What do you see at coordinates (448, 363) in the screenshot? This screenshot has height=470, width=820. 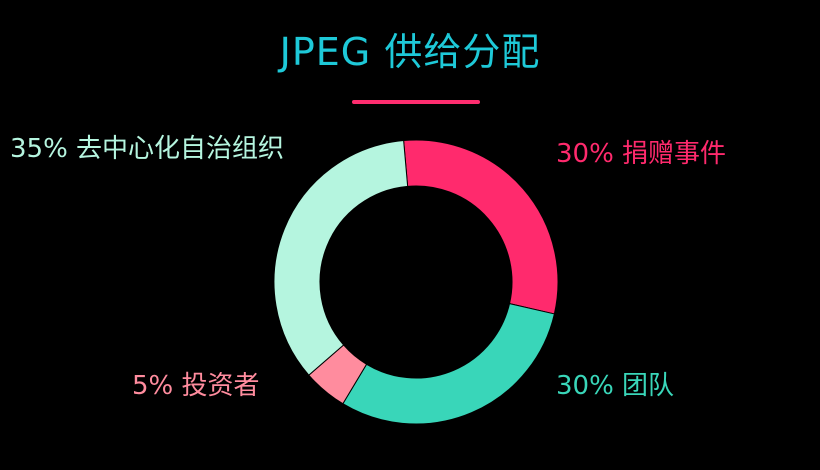 I see `slice-team` at bounding box center [448, 363].